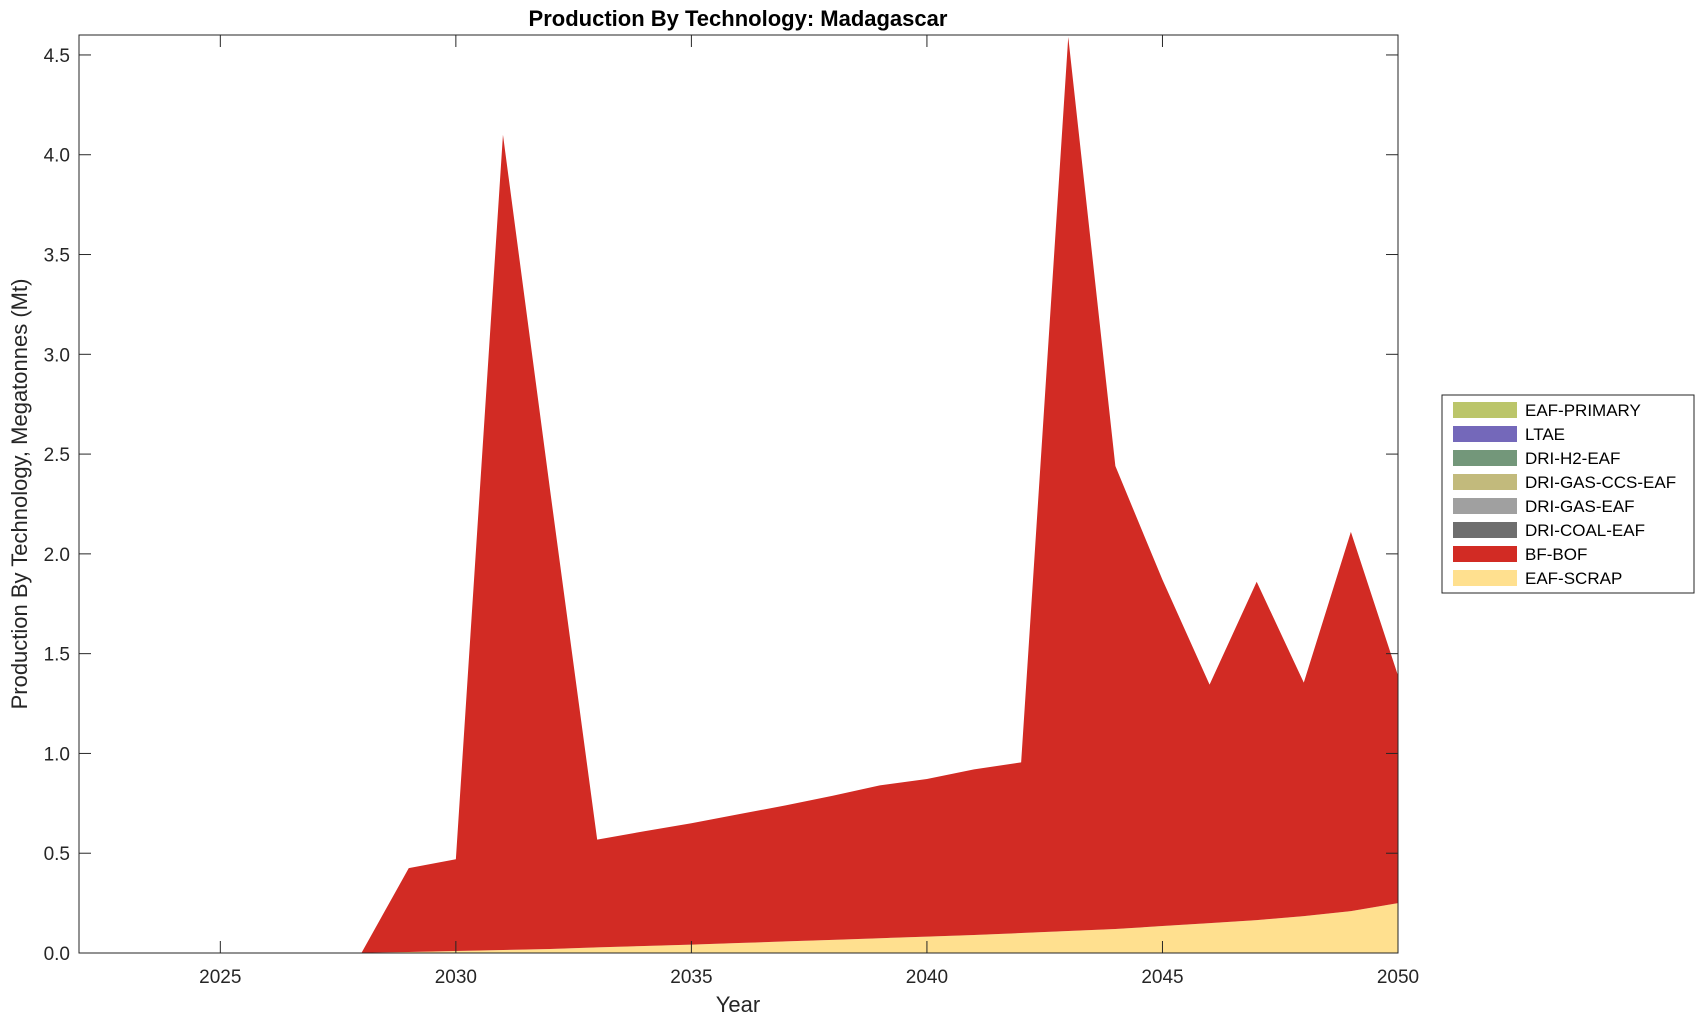  What do you see at coordinates (1162, 977) in the screenshot?
I see `x-tick-label: 2045` at bounding box center [1162, 977].